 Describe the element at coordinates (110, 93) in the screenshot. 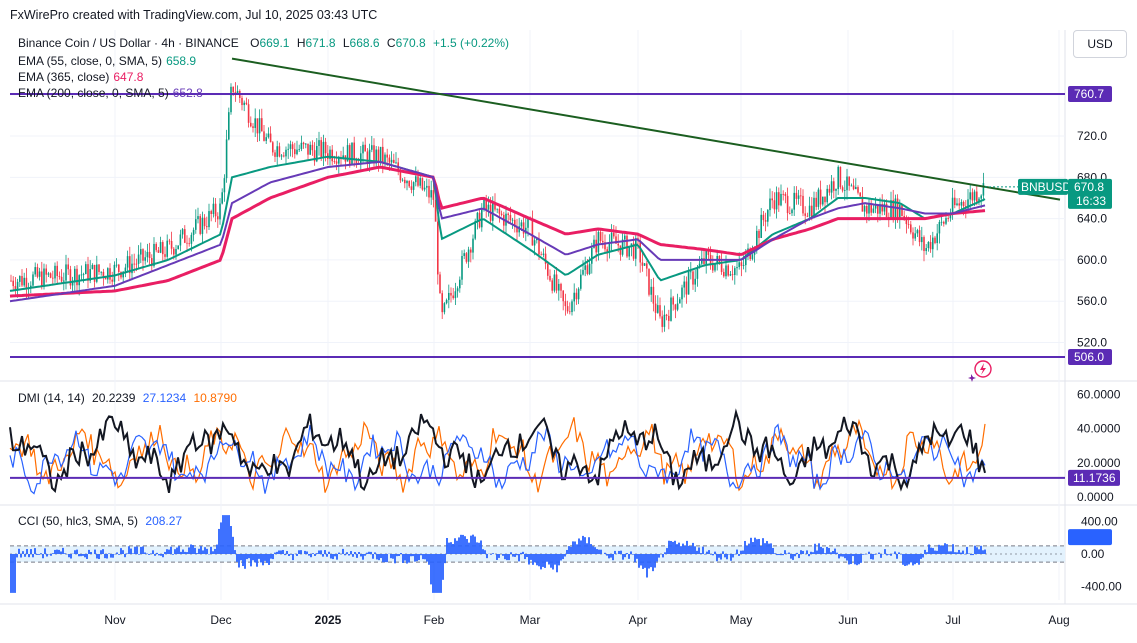

I see `ema200-legend: EMA (200, close, 0, SMA, 5) 652.8` at that location.